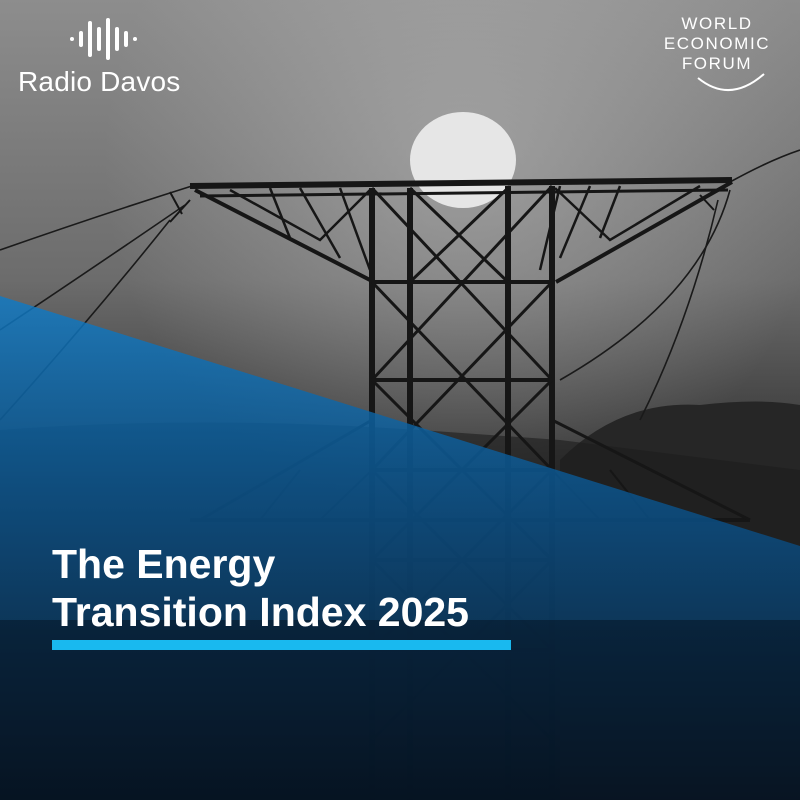  I want to click on episode-title: The Energy Transition Index 2025, so click(352, 588).